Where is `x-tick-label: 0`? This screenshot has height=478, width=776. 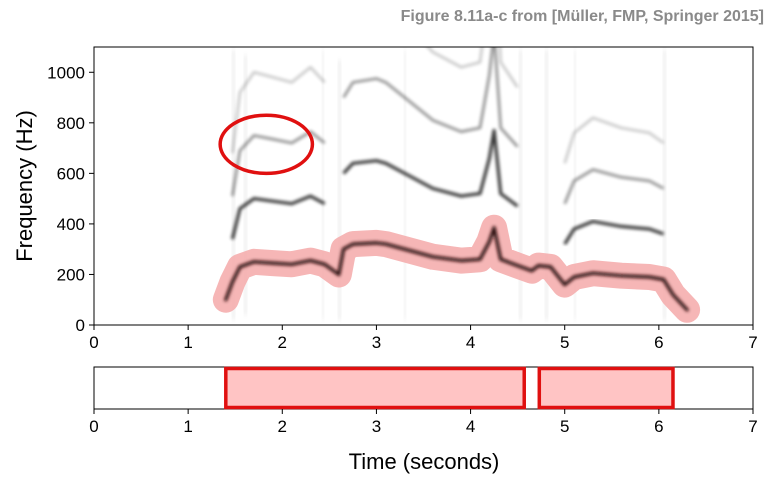 x-tick-label: 0 is located at coordinates (93, 342).